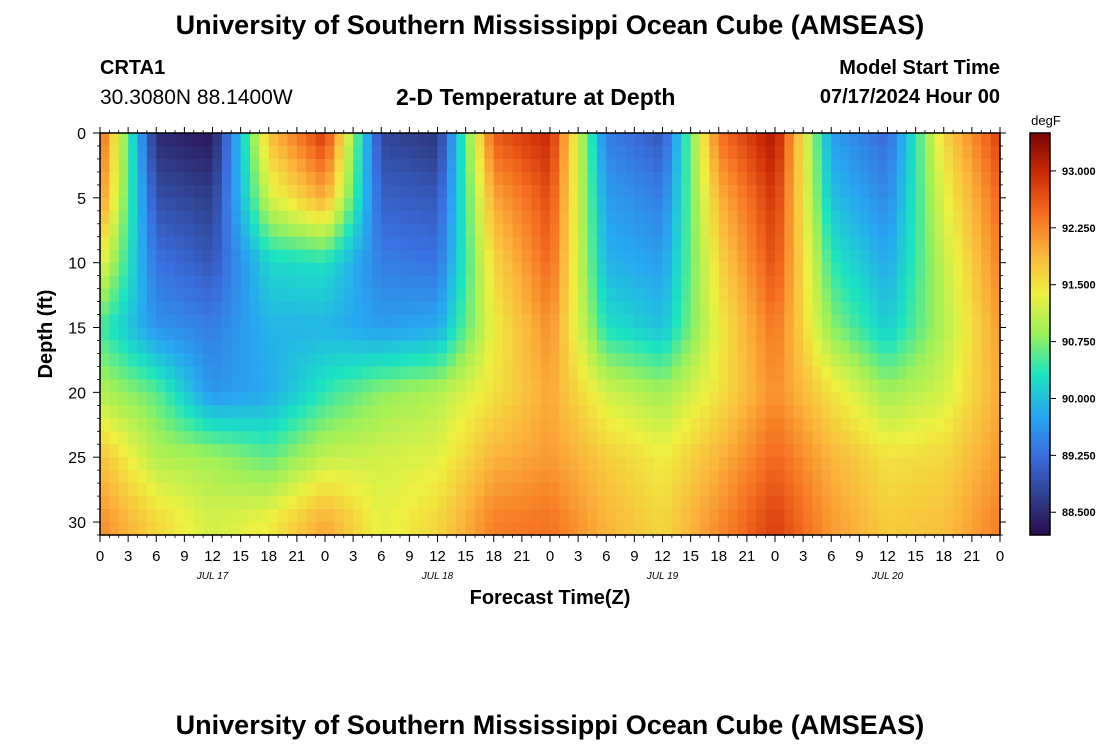 The width and height of the screenshot is (1100, 750). What do you see at coordinates (550, 556) in the screenshot?
I see `x-tick-label: 0` at bounding box center [550, 556].